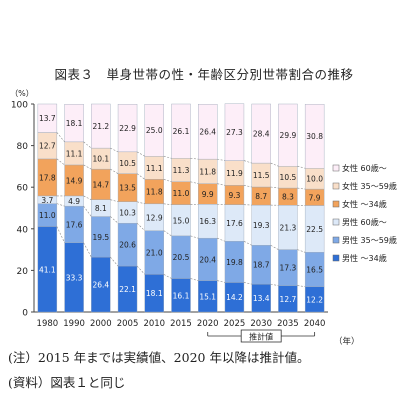 This screenshot has height=401, width=408. I want to click on x-tick-label: 2025, so click(235, 324).